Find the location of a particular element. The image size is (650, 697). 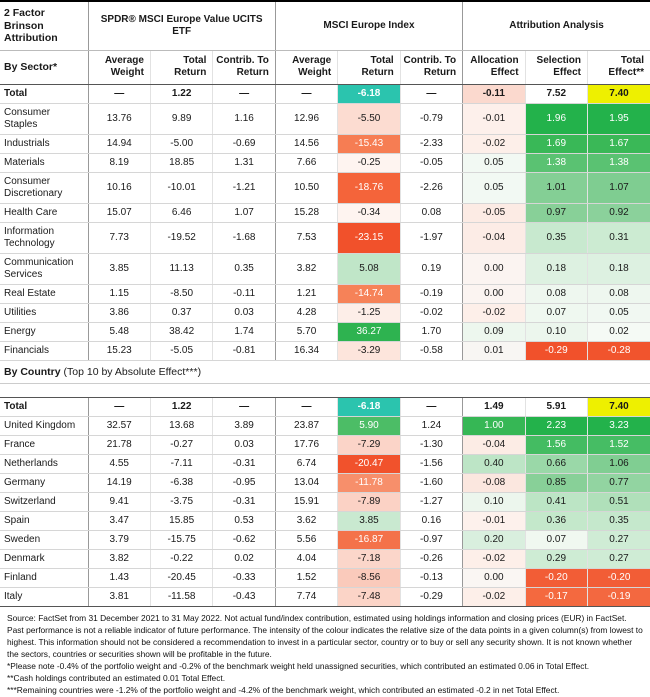

value-cell: 15.85 is located at coordinates (181, 521).